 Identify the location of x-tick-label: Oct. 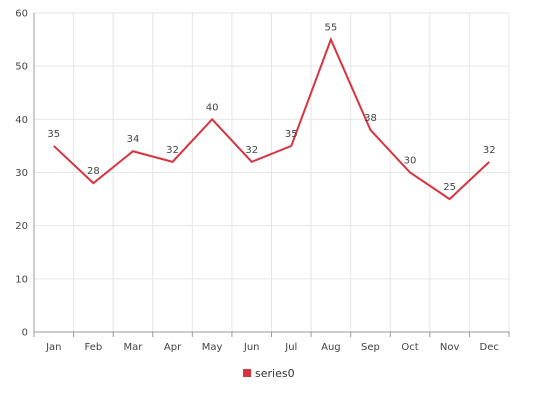
(409, 347).